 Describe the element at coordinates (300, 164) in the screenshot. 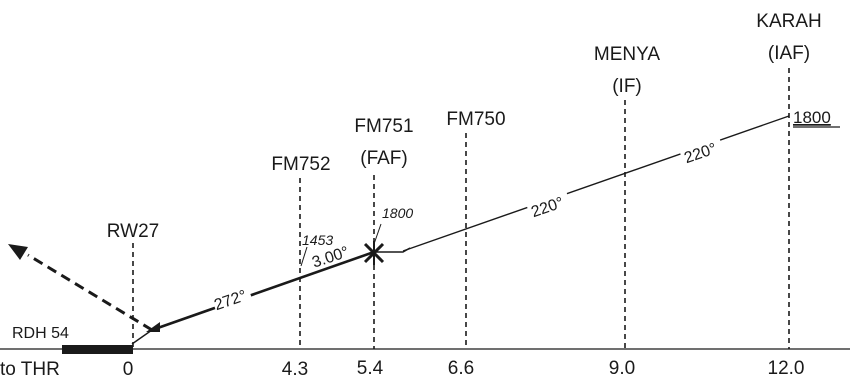

I see `fix-name-fm752: FM752` at that location.